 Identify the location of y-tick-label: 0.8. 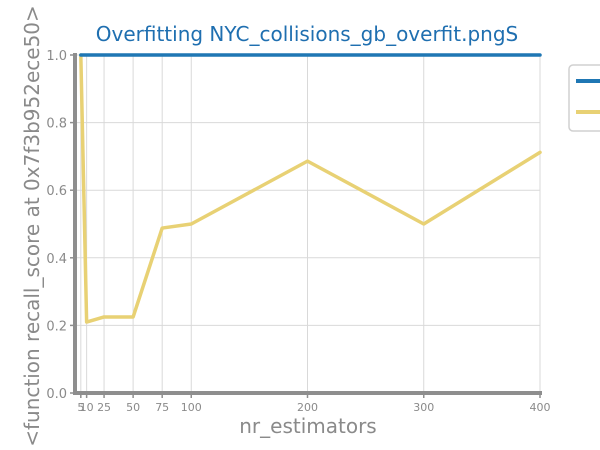
(56, 124).